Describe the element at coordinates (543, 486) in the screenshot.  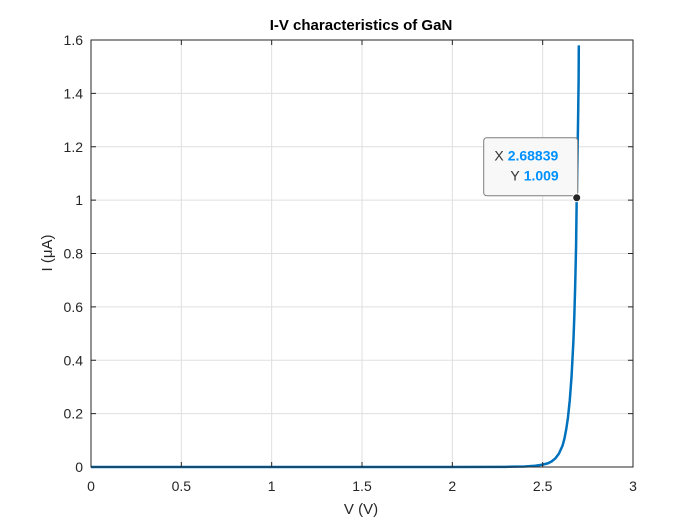
I see `x-tick-label: 2.5` at that location.